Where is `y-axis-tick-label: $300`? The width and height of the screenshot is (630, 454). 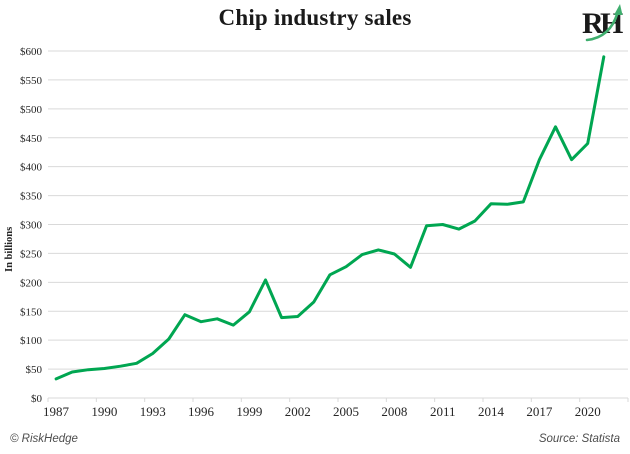
y-axis-tick-label: $300 is located at coordinates (31, 226).